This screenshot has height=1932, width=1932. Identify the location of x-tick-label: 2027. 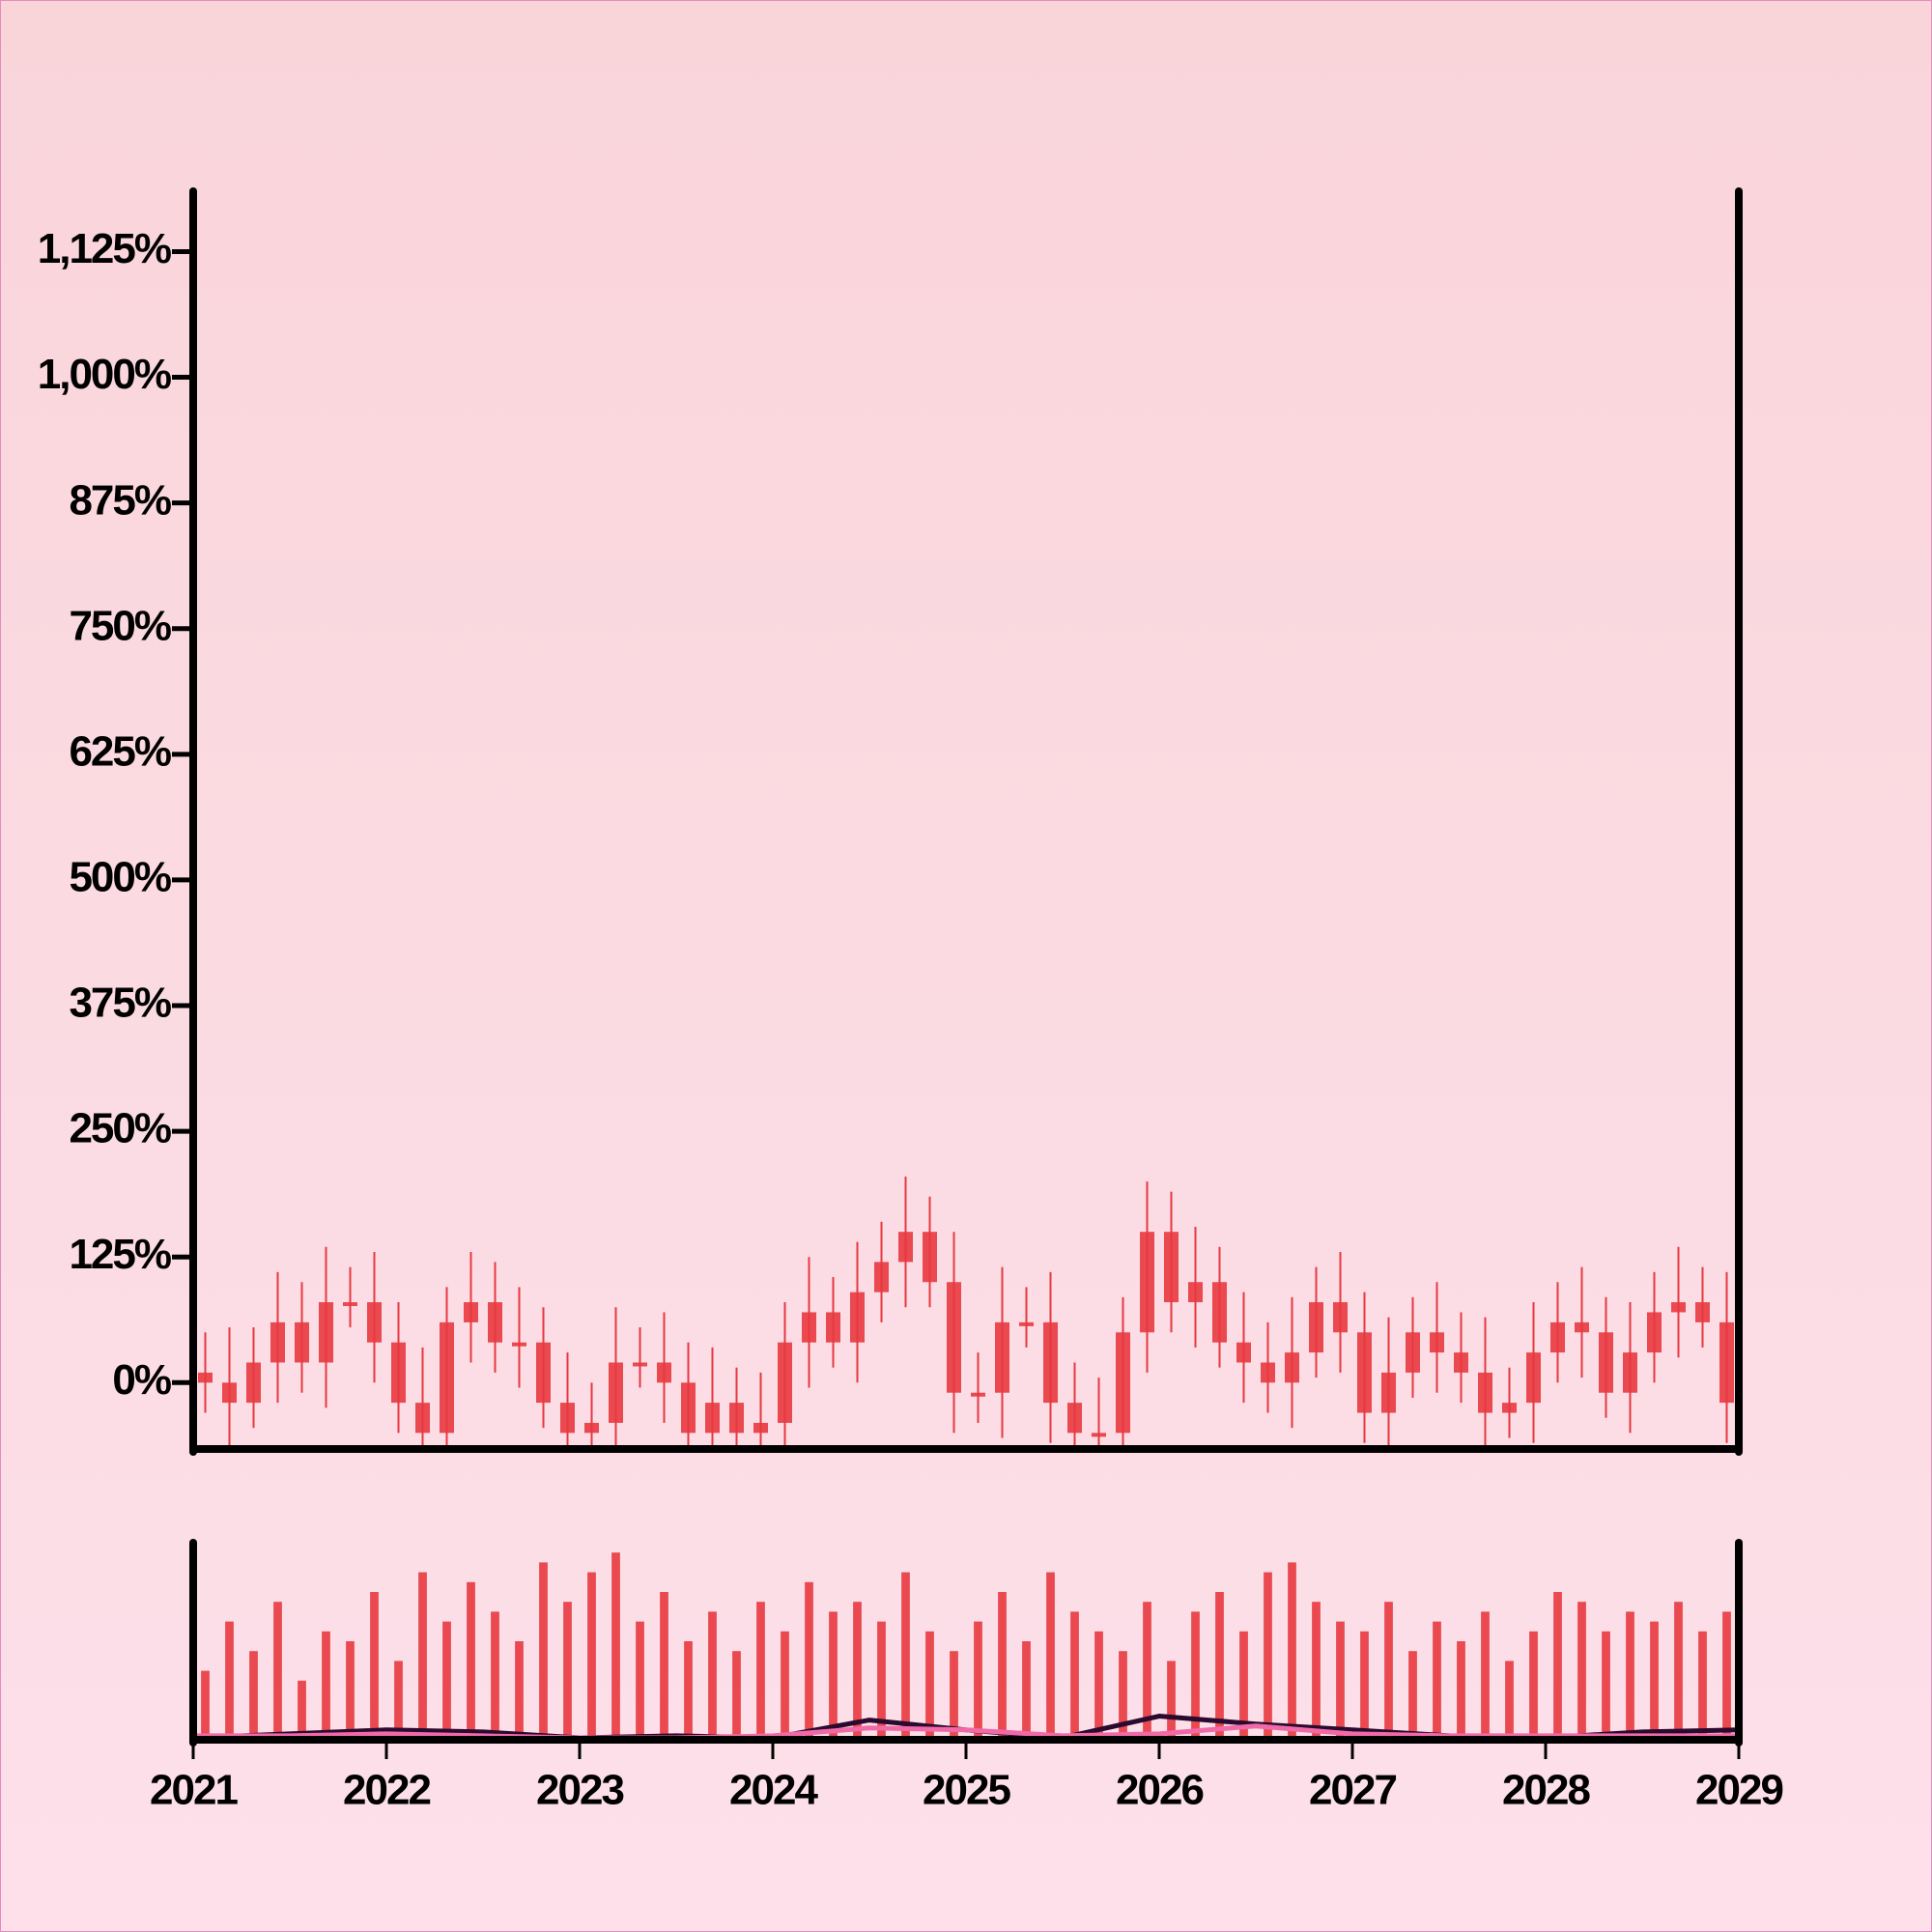
(1352, 1790).